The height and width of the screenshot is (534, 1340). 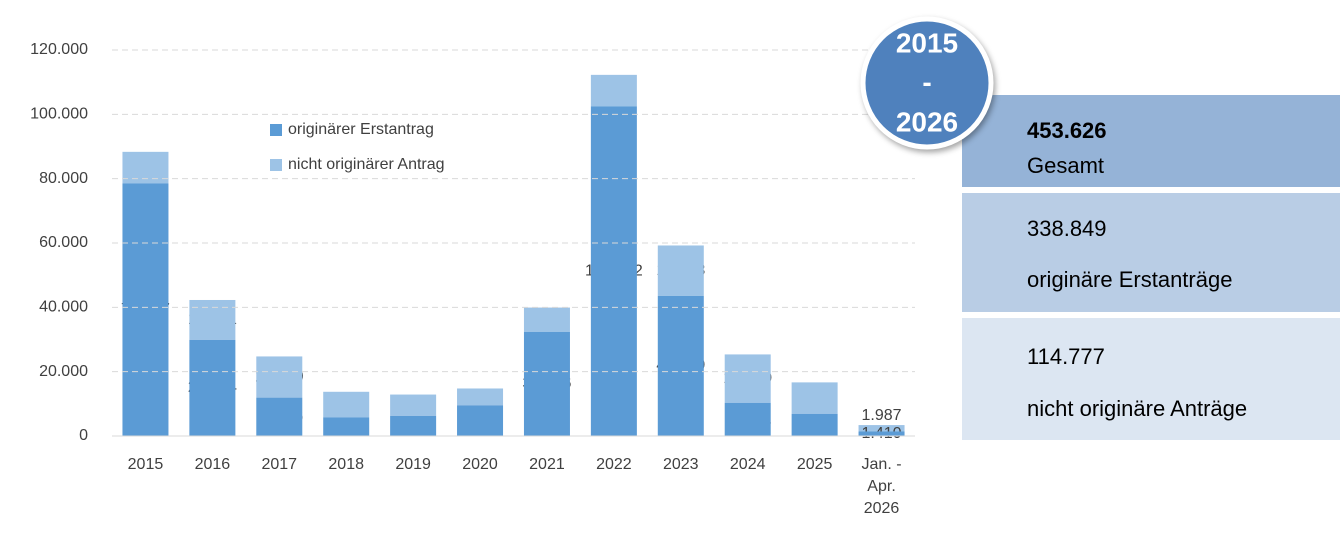 What do you see at coordinates (59, 114) in the screenshot?
I see `y-tick-label: 100.000` at bounding box center [59, 114].